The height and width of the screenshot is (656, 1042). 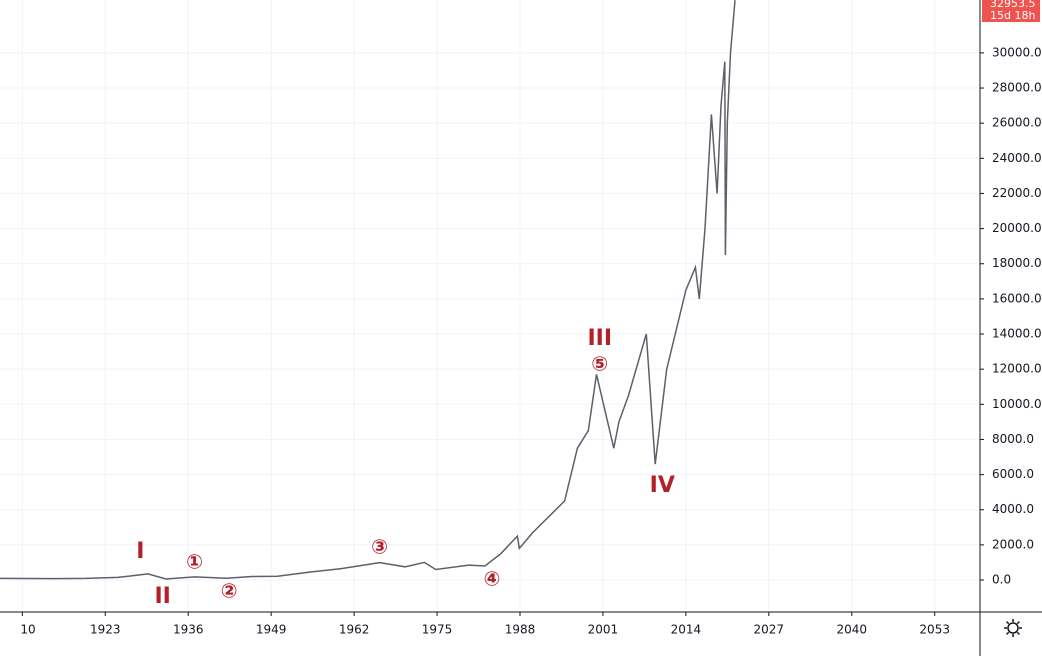 What do you see at coordinates (1012, 15) in the screenshot?
I see `countdown-label: 15d 18h` at bounding box center [1012, 15].